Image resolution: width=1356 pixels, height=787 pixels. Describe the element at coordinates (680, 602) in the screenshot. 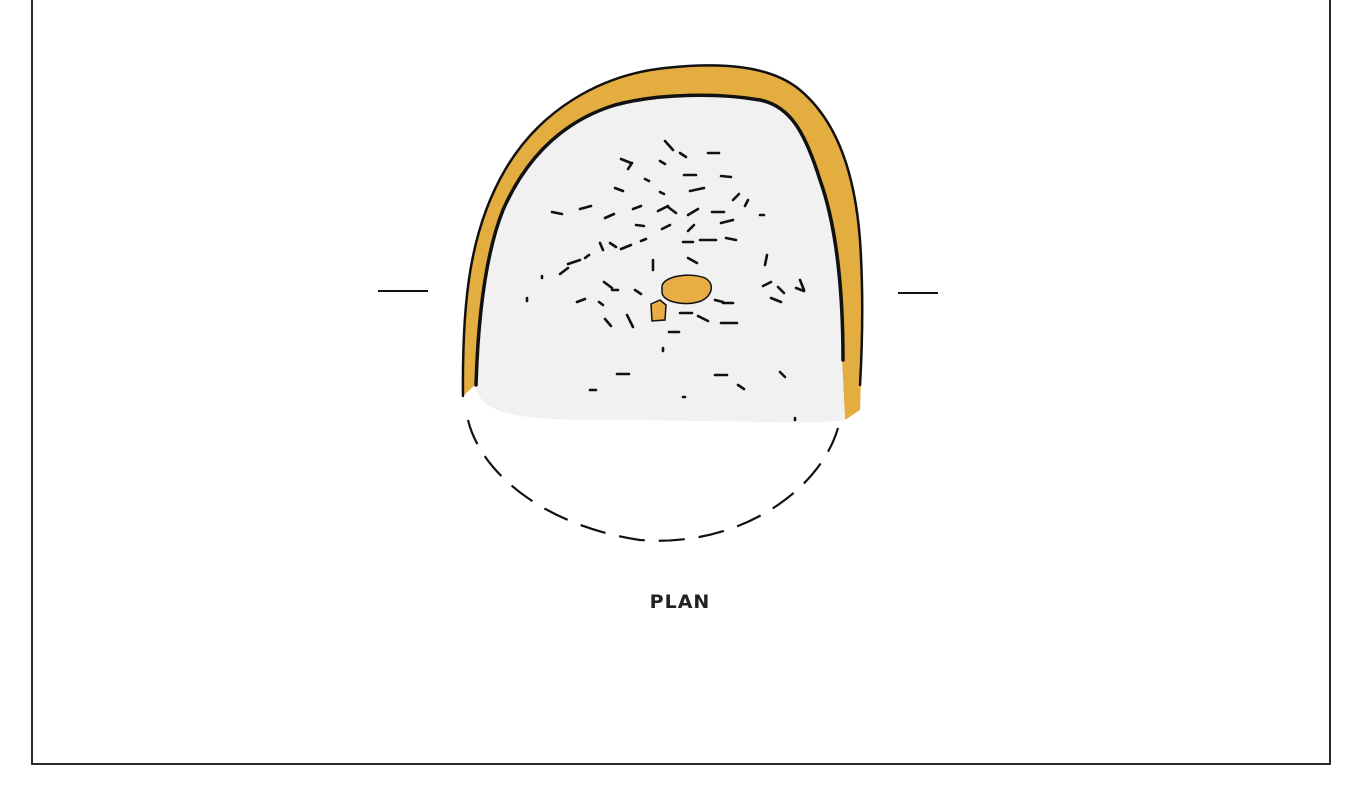

I see `figure-caption: PLAN` at that location.